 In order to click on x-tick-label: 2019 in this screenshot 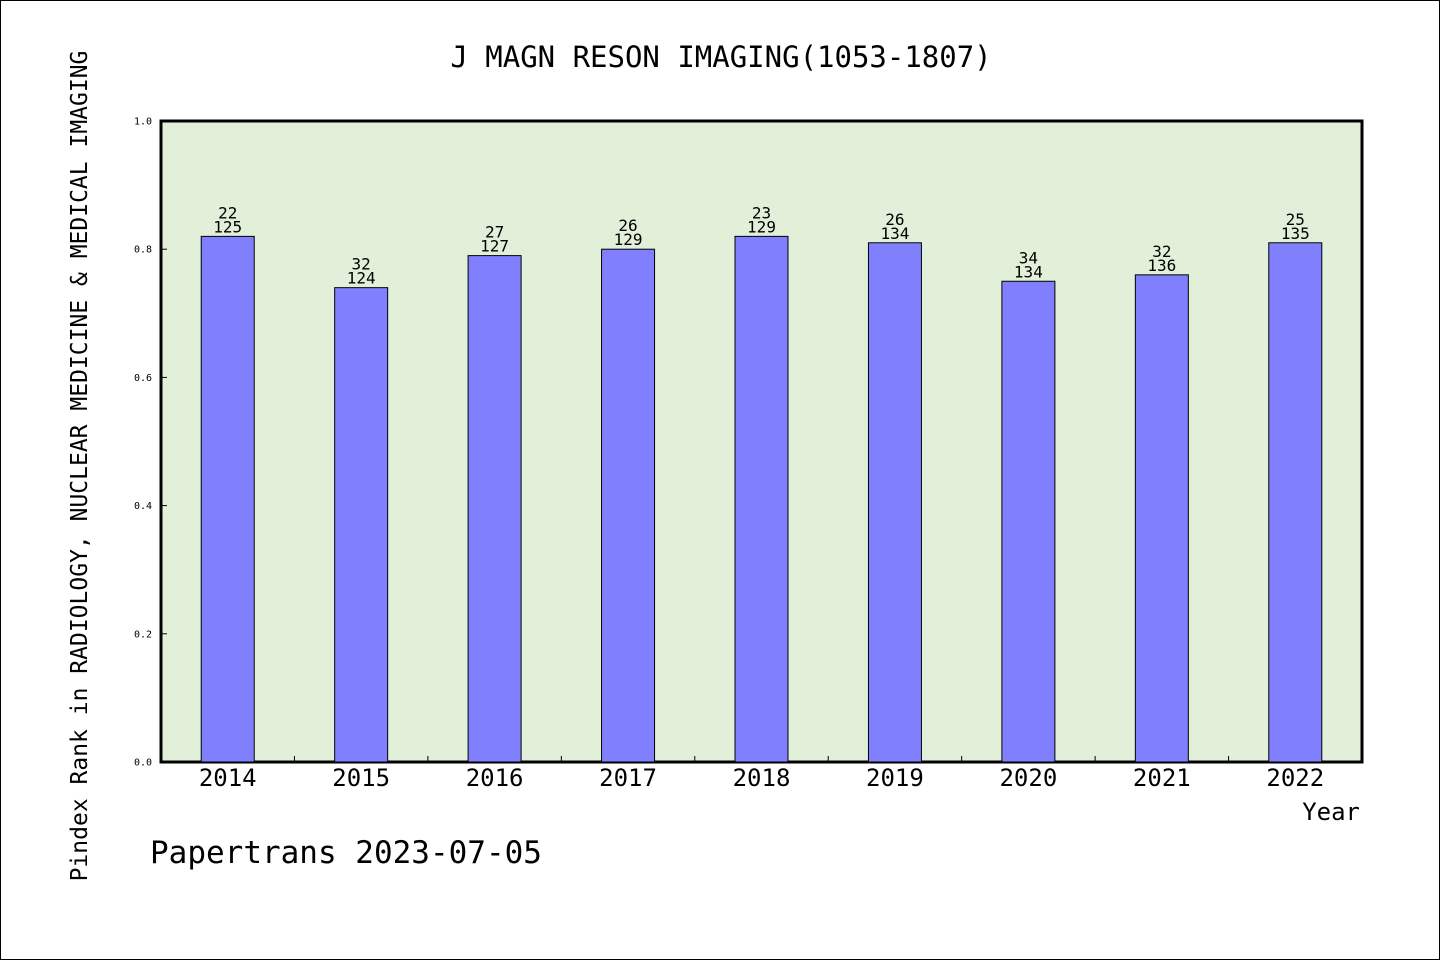, I will do `click(895, 778)`.